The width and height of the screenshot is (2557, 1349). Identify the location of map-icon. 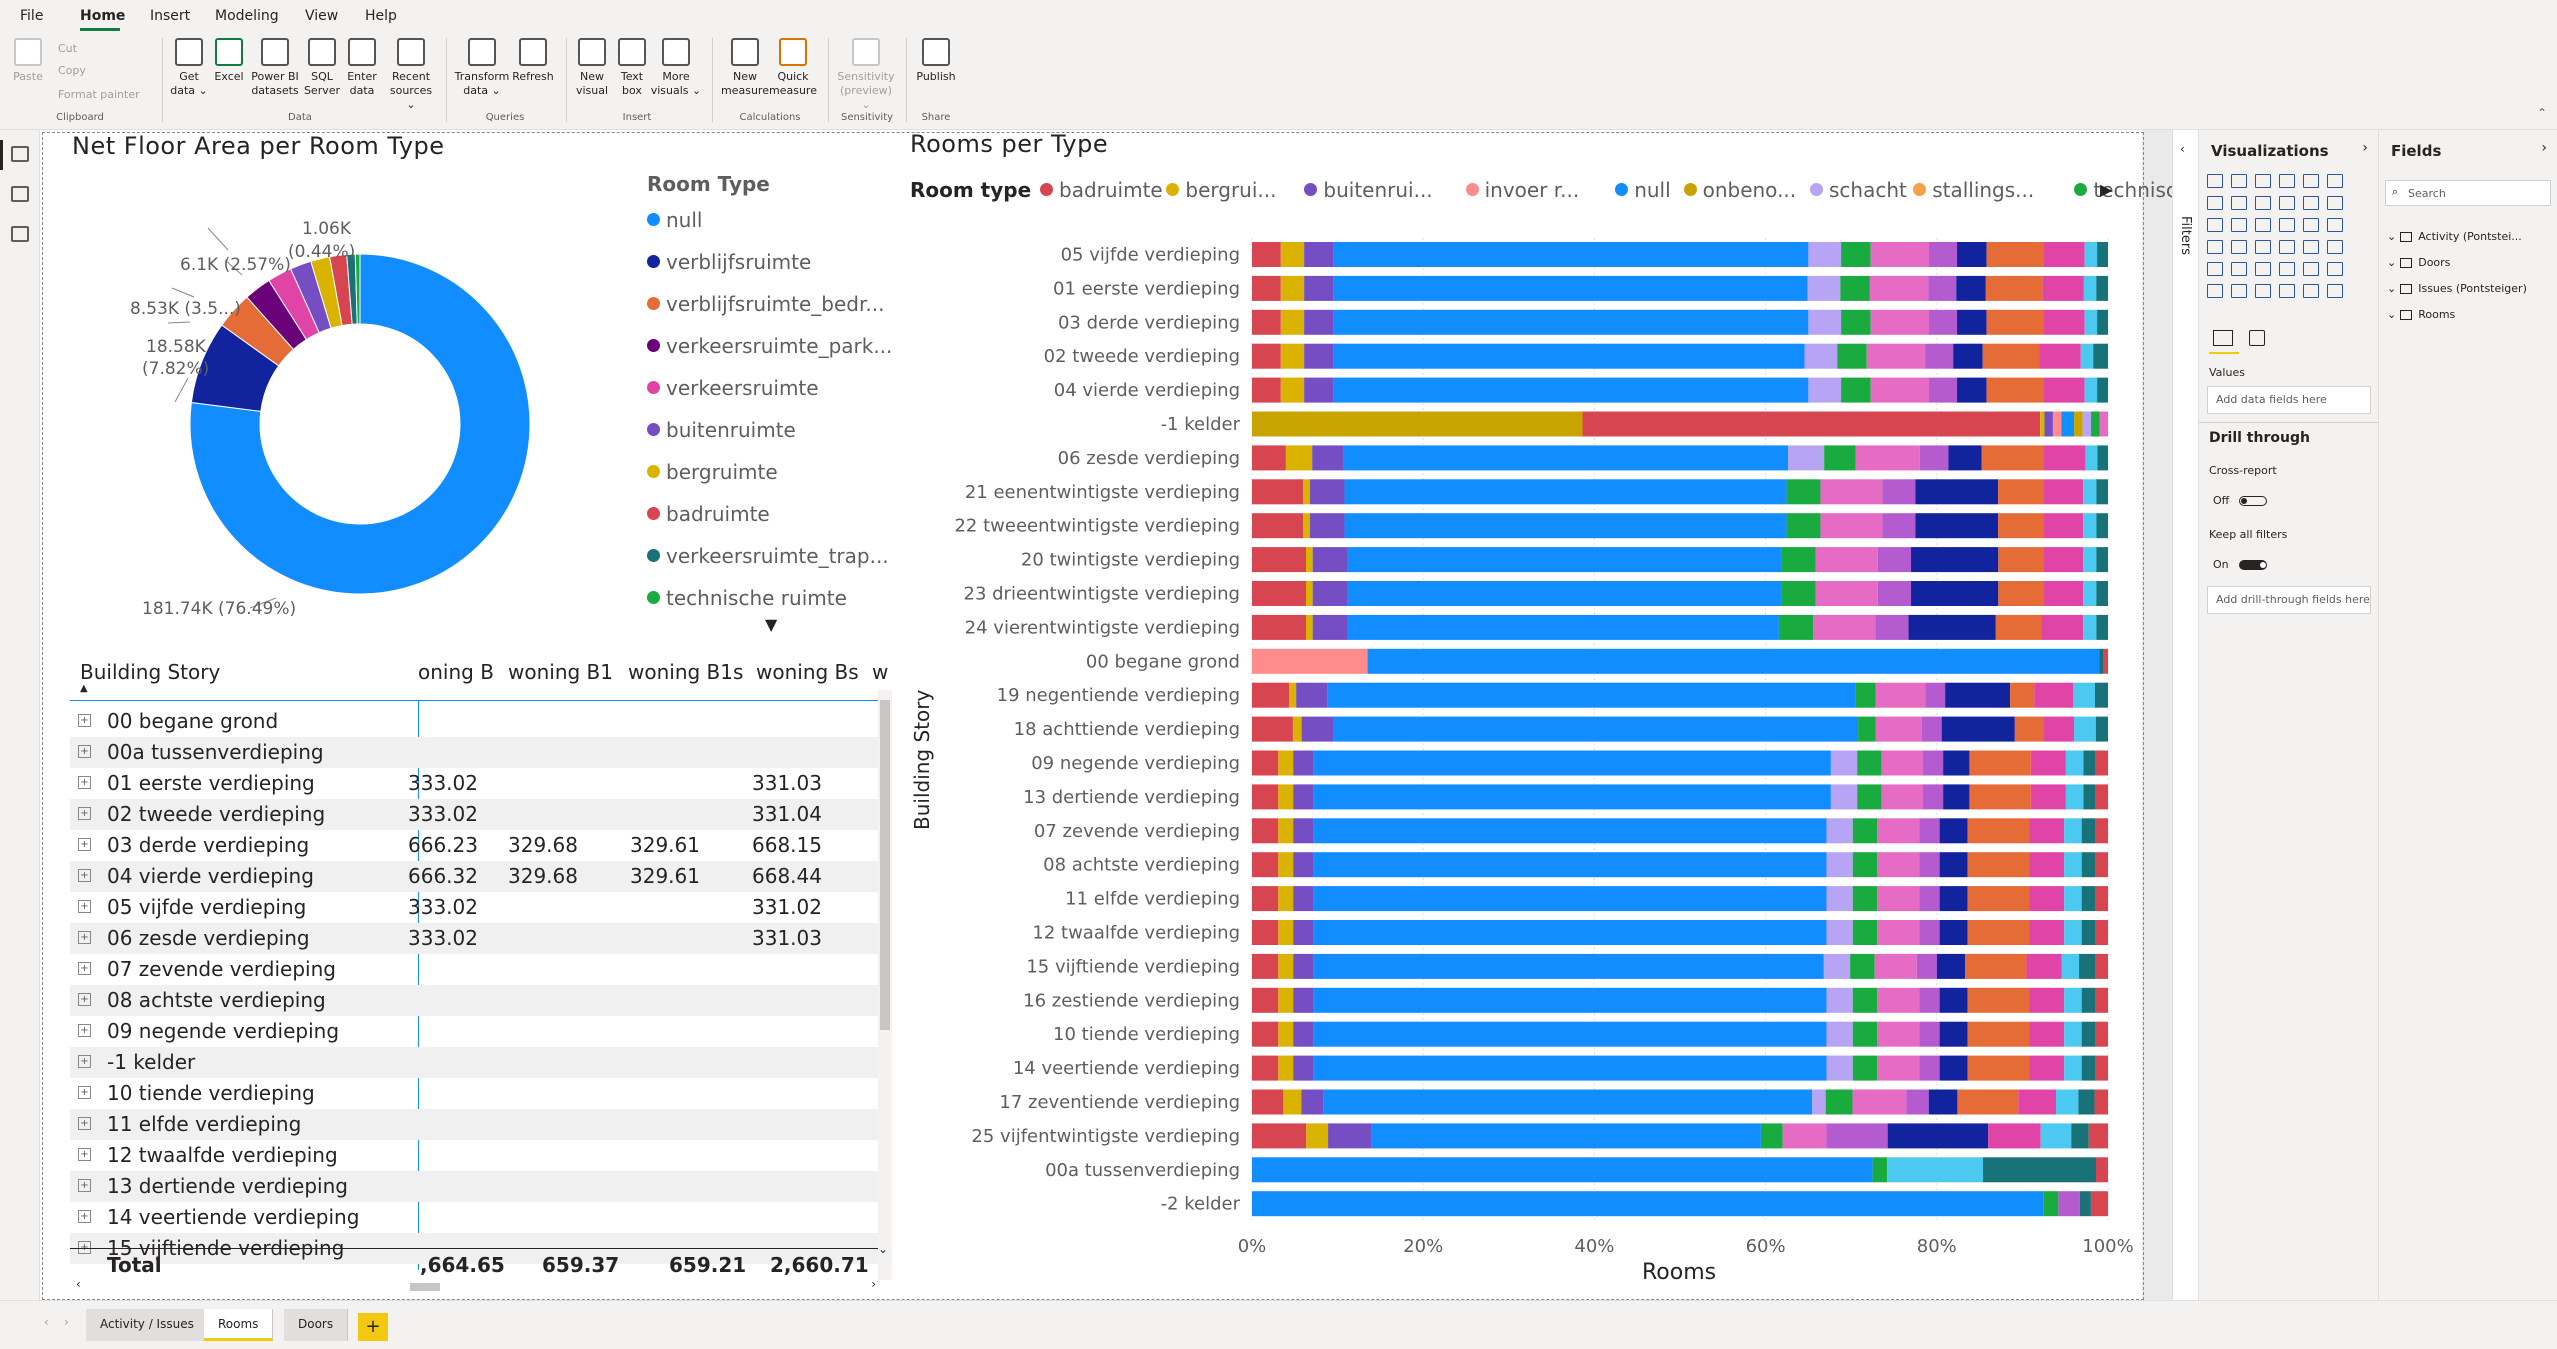
(2215, 247).